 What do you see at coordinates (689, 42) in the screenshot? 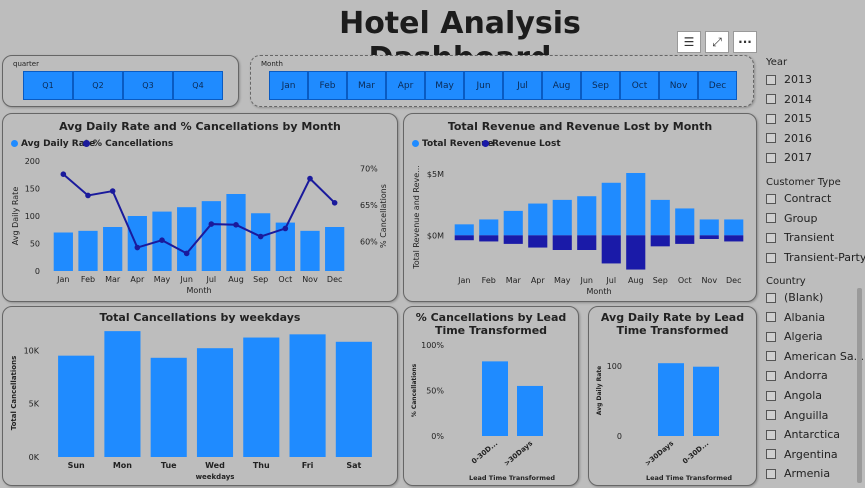
I see `filter-icon: ☰` at bounding box center [689, 42].